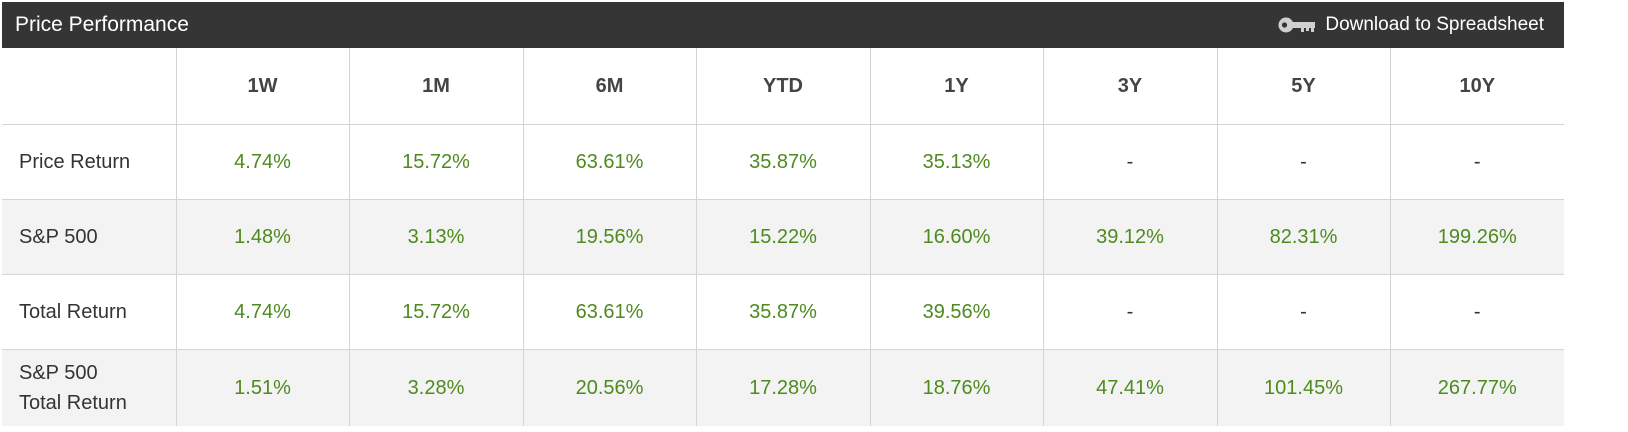 The height and width of the screenshot is (432, 1628). What do you see at coordinates (609, 86) in the screenshot?
I see `column-header: 6M` at bounding box center [609, 86].